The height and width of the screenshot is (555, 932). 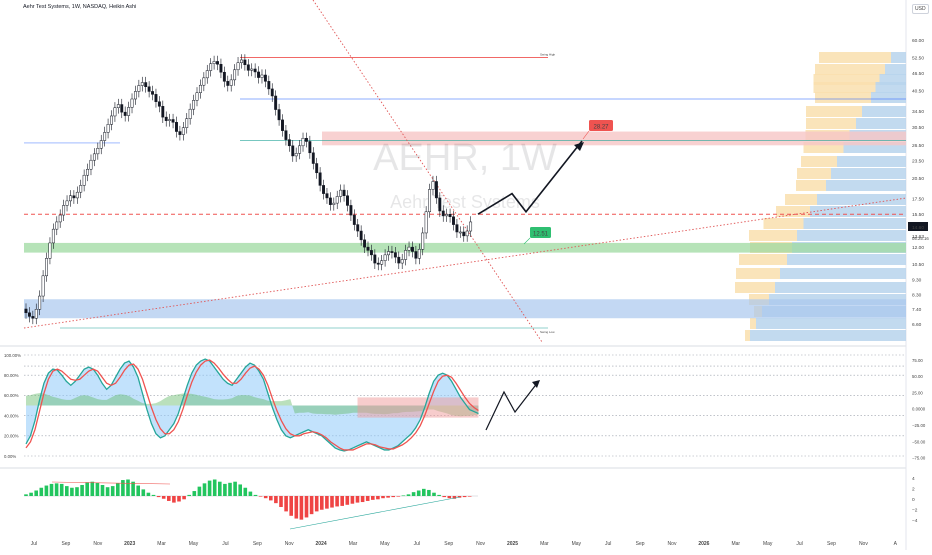 What do you see at coordinates (917, 281) in the screenshot?
I see `price-tick-label: 9.30` at bounding box center [917, 281].